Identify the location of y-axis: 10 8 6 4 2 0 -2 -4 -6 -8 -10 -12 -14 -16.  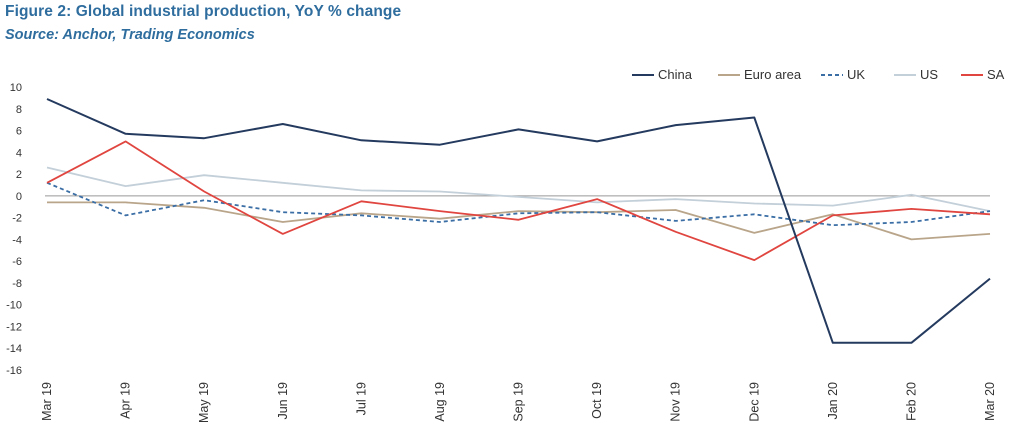
(14, 229).